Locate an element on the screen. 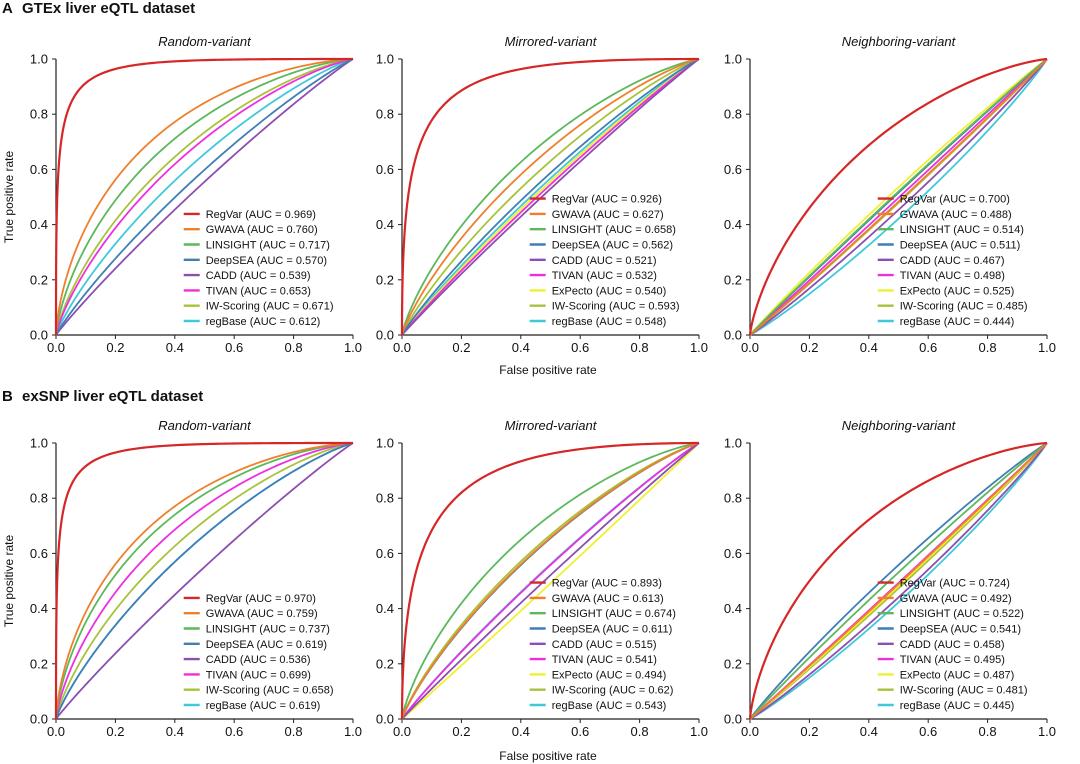  legend-label-regvar: RegVar (AUC = 0.969) is located at coordinates (261, 215).